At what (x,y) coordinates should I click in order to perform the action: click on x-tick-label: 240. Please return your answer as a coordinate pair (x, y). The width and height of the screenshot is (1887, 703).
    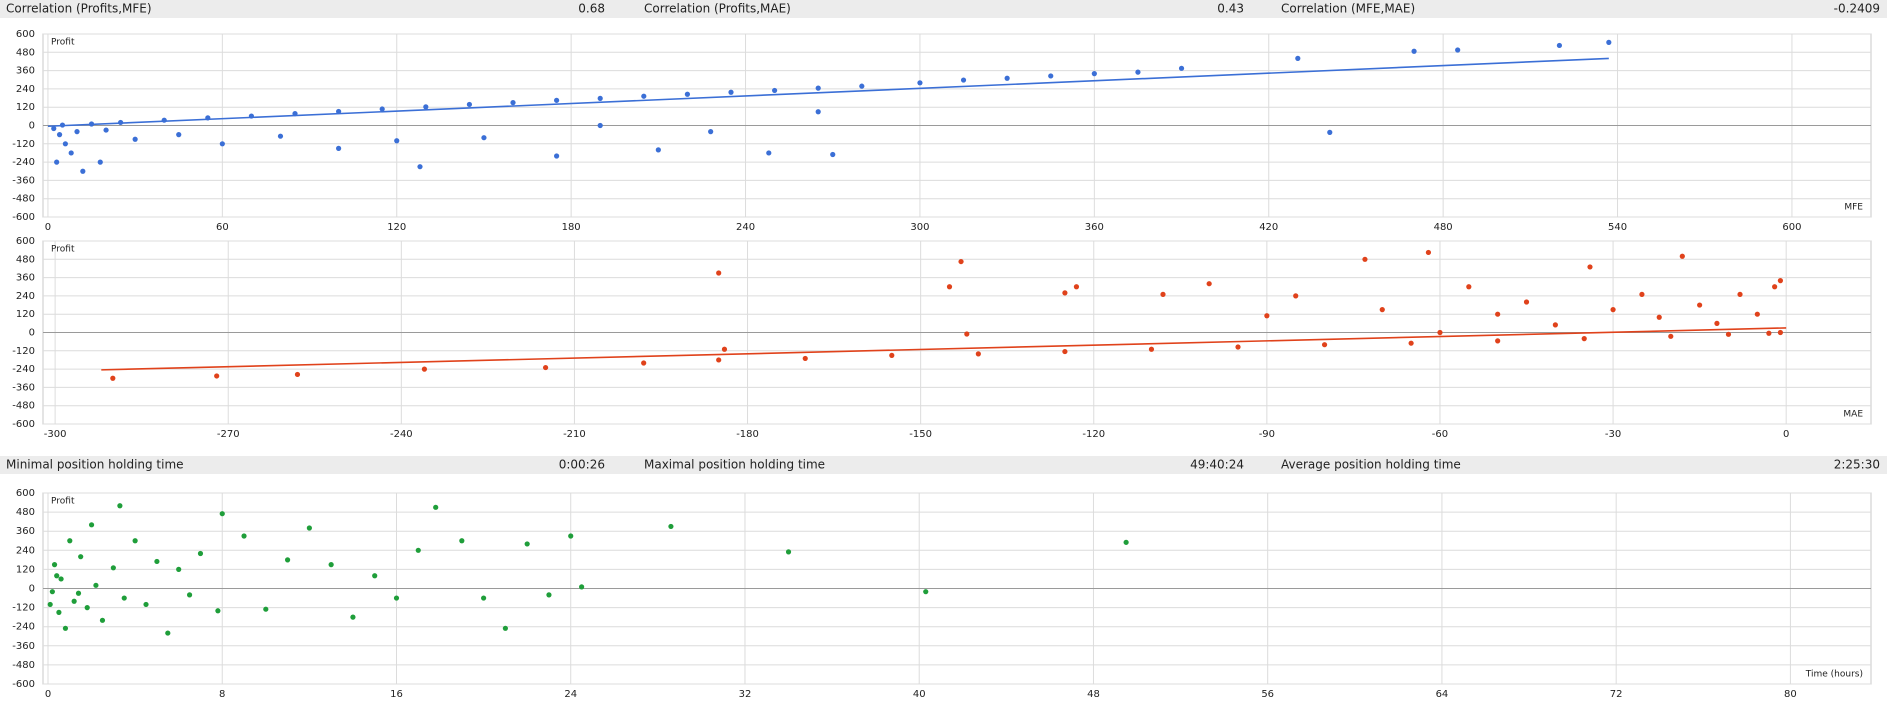
    Looking at the image, I should click on (745, 227).